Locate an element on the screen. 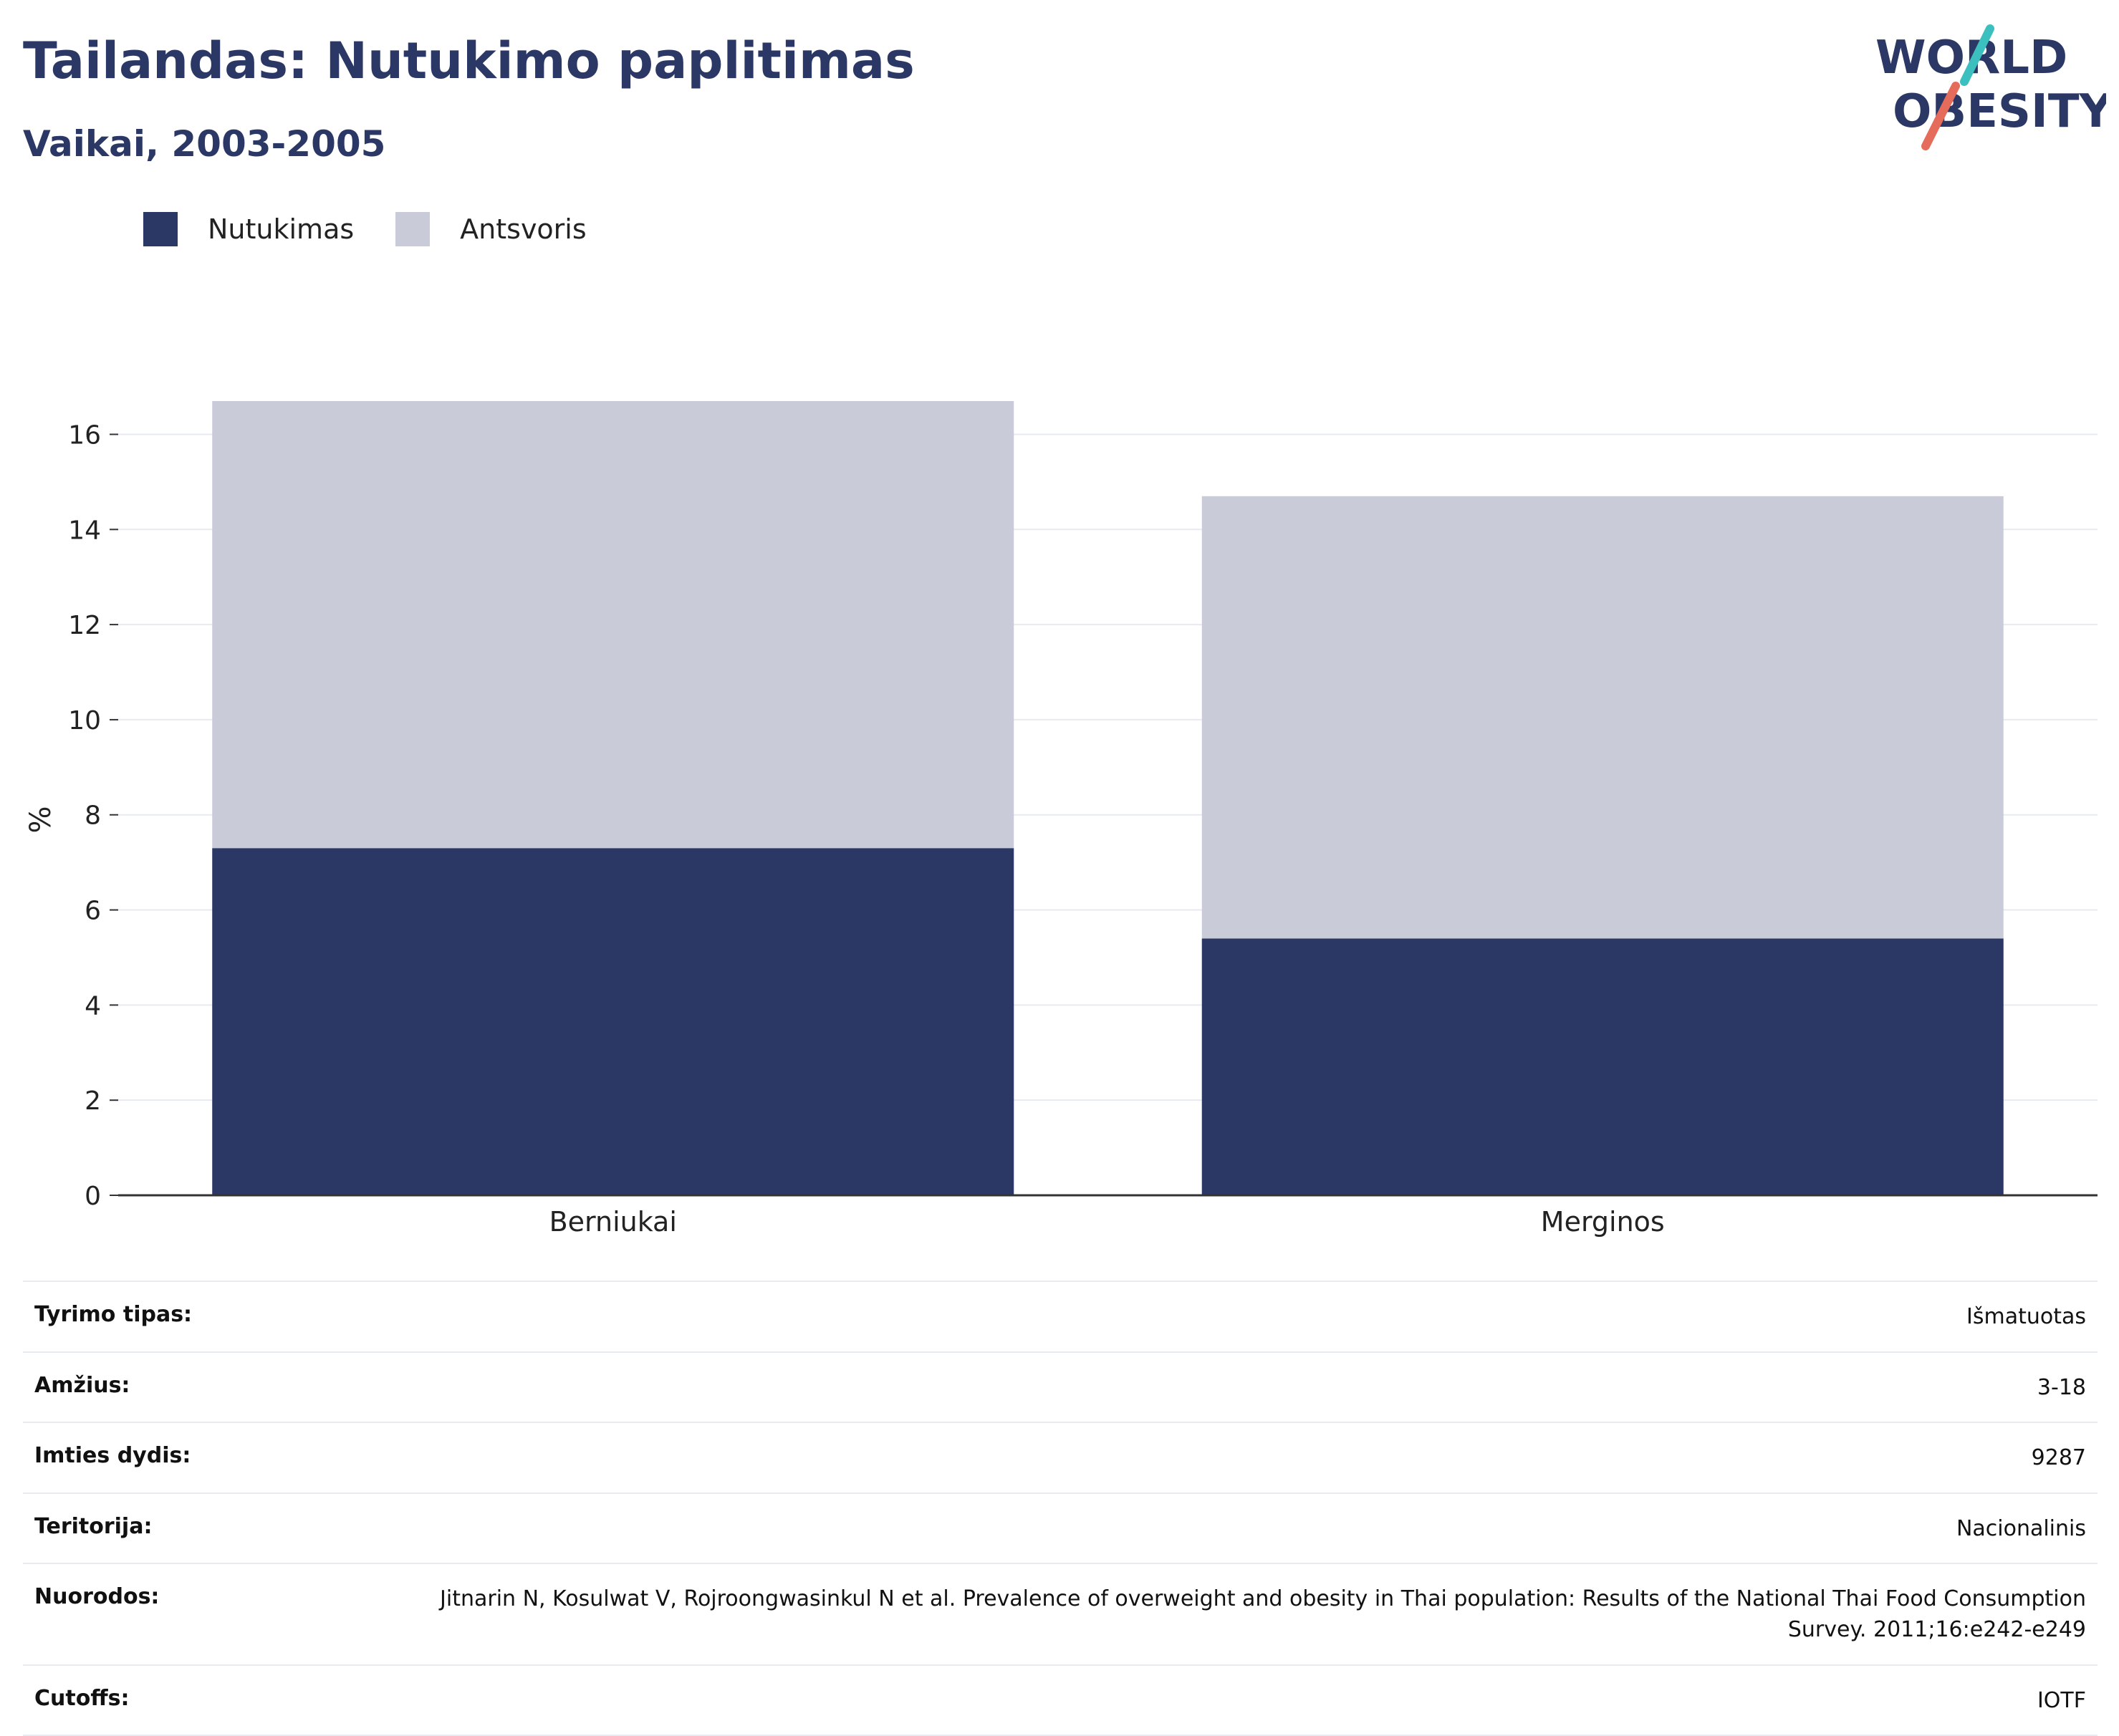 This screenshot has width=2119, height=1736. info-value: IOTF is located at coordinates (2061, 1700).